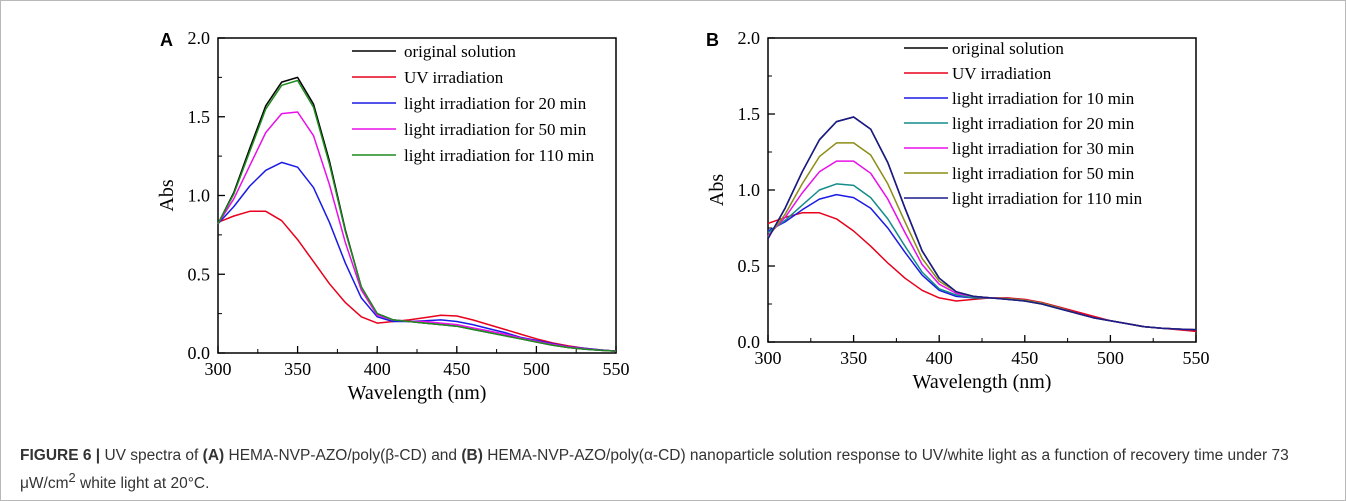  What do you see at coordinates (495, 129) in the screenshot?
I see `panel-a-legend-label: light irradiation for 50 min` at bounding box center [495, 129].